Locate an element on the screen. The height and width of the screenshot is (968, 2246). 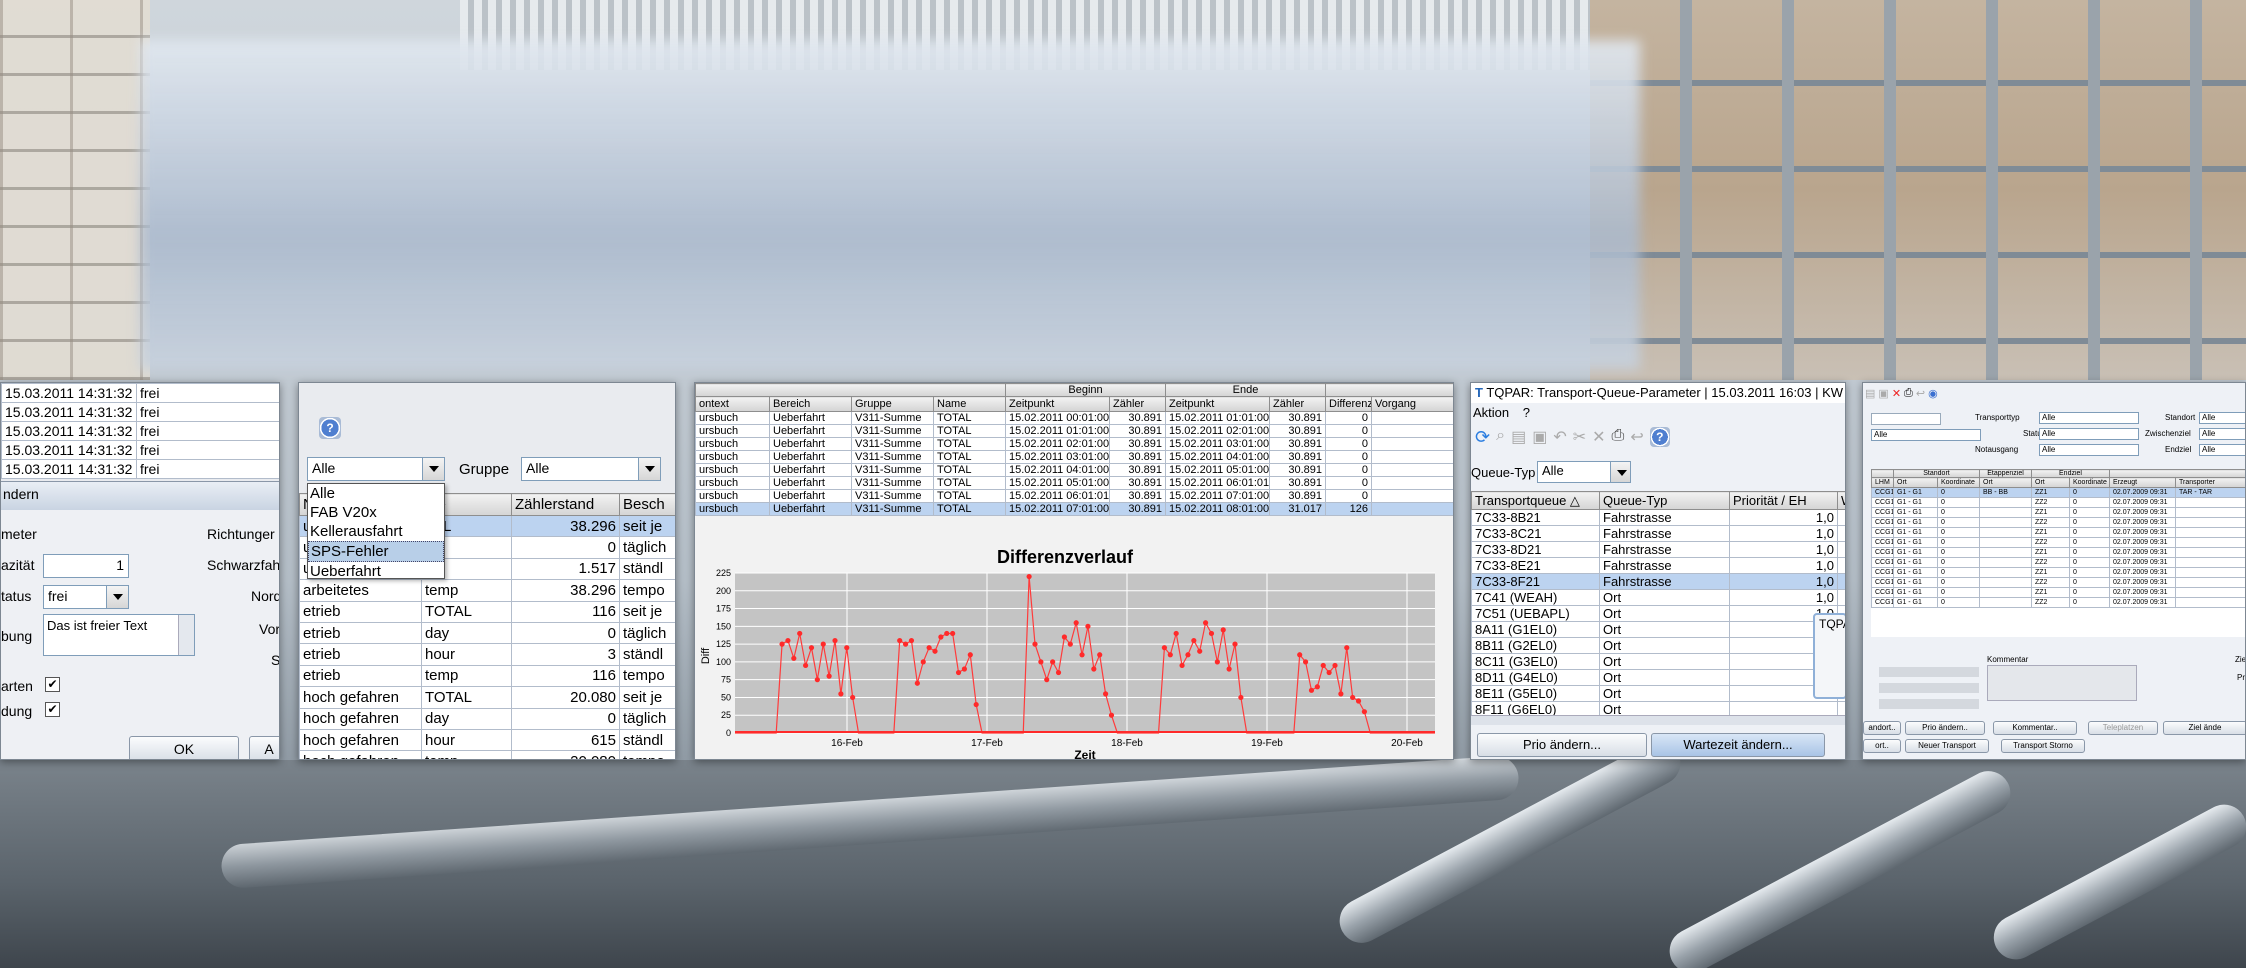
help-icon: ◉ is located at coordinates (1933, 394).